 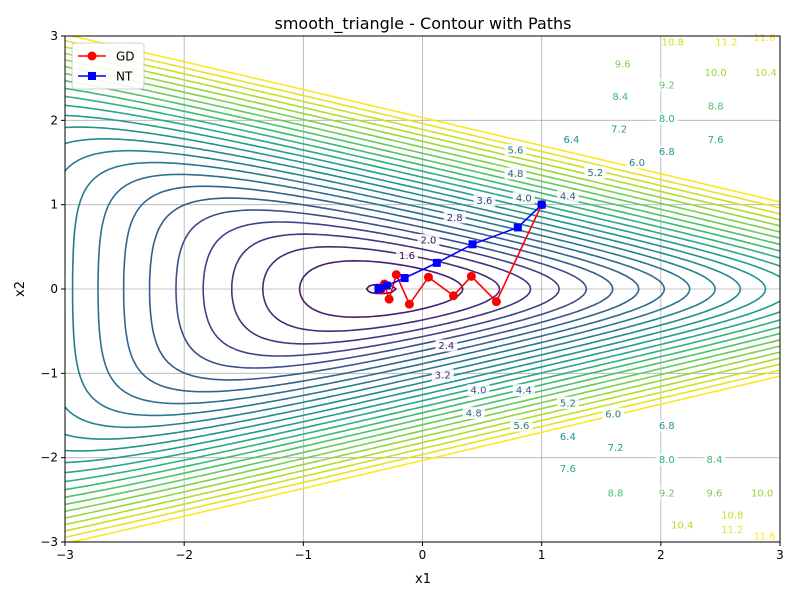 I want to click on contour-label: 11.2, so click(x=732, y=530).